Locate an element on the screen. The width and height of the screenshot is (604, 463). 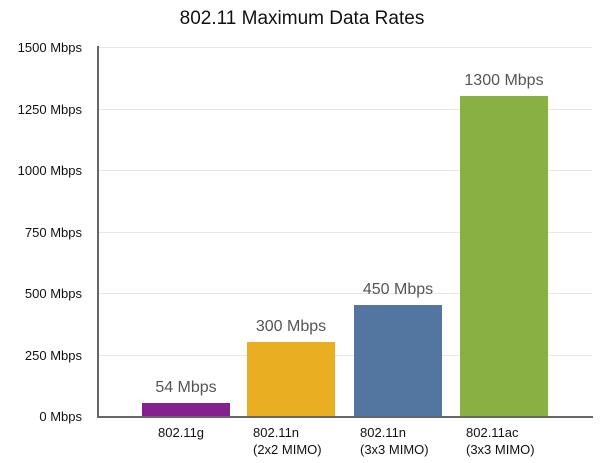
x-axis-line is located at coordinates (345, 417).